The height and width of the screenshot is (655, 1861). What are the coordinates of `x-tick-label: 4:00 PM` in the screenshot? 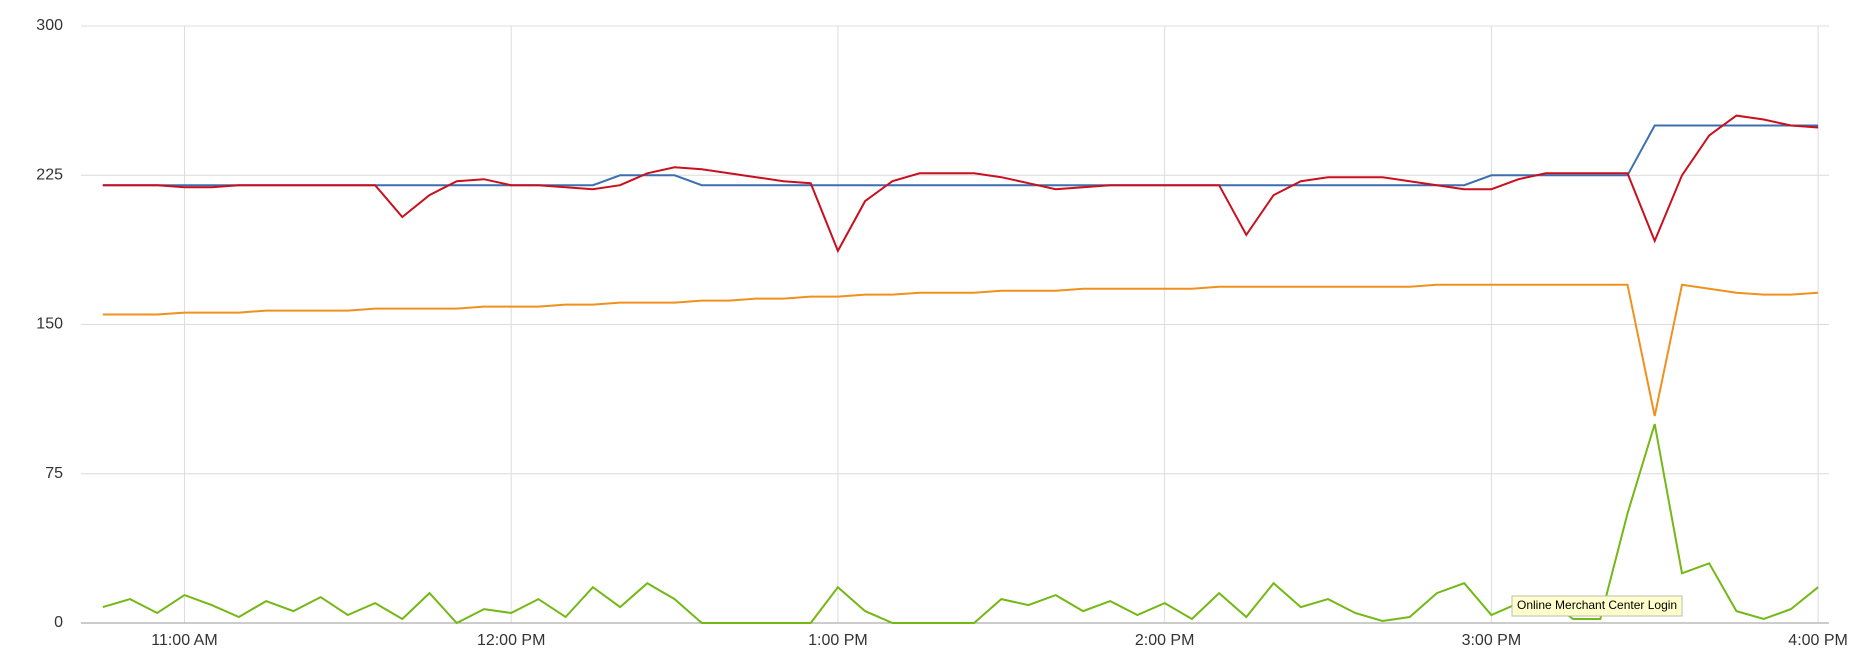 It's located at (1818, 640).